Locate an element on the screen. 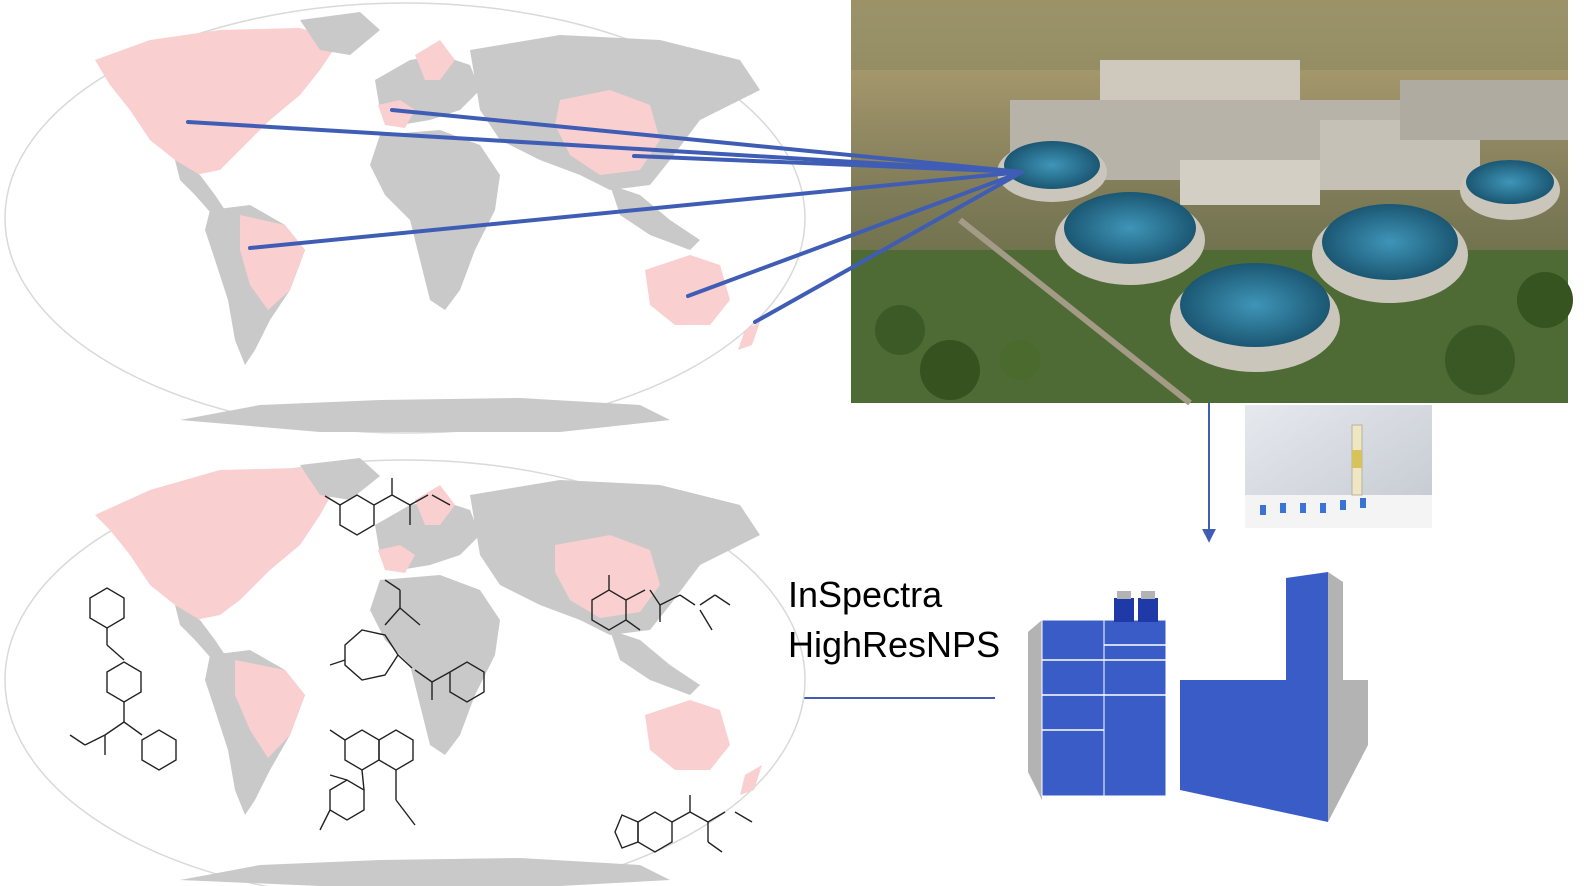 This screenshot has width=1584, height=886. southeast-asia-land is located at coordinates (655, 217).